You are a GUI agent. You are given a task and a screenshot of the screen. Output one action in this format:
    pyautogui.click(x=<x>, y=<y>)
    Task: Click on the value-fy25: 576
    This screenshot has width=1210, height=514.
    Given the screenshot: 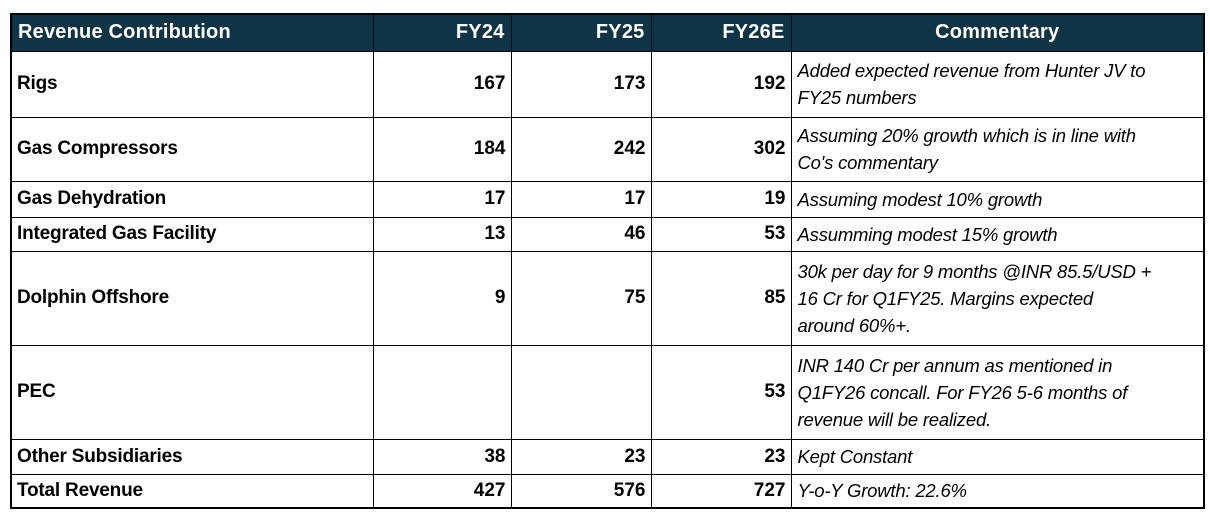 What is the action you would take?
    pyautogui.click(x=581, y=491)
    